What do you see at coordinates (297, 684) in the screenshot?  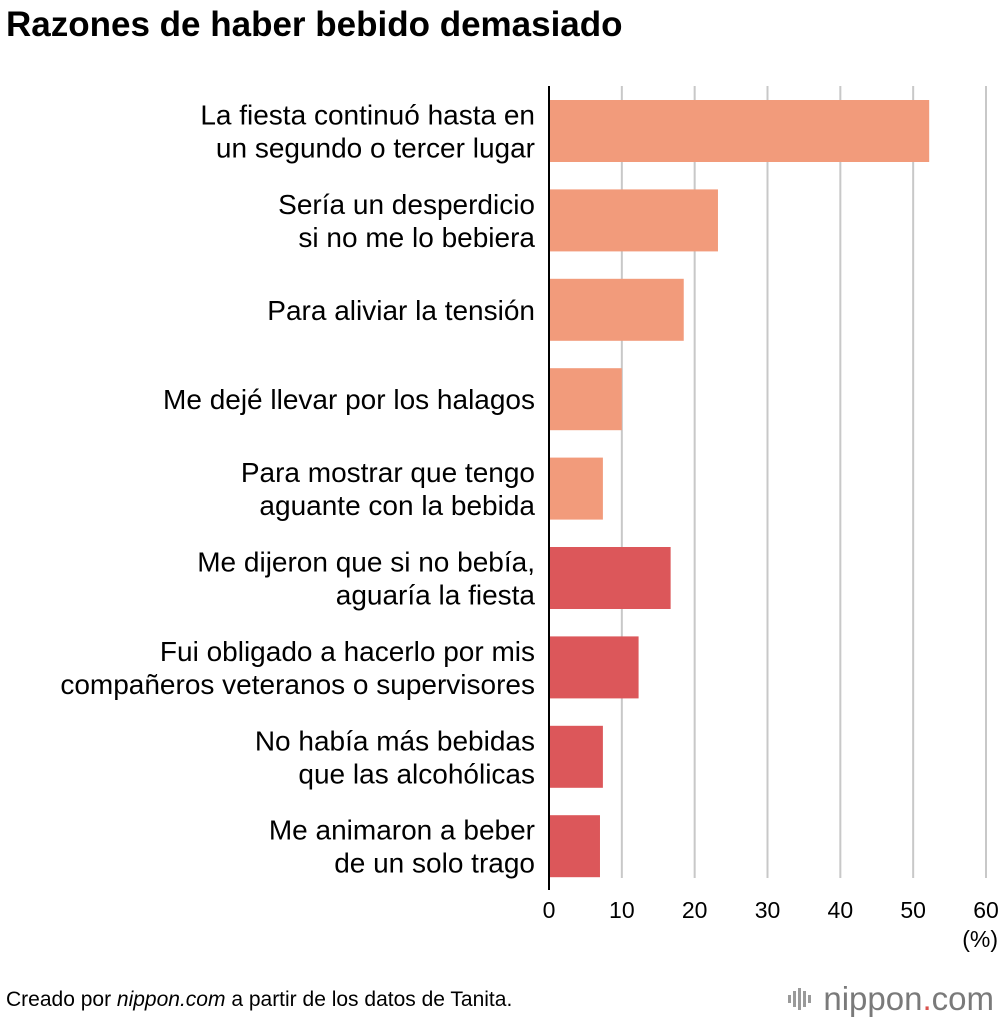 I see `category-label: compañeros veteranos o supervisores` at bounding box center [297, 684].